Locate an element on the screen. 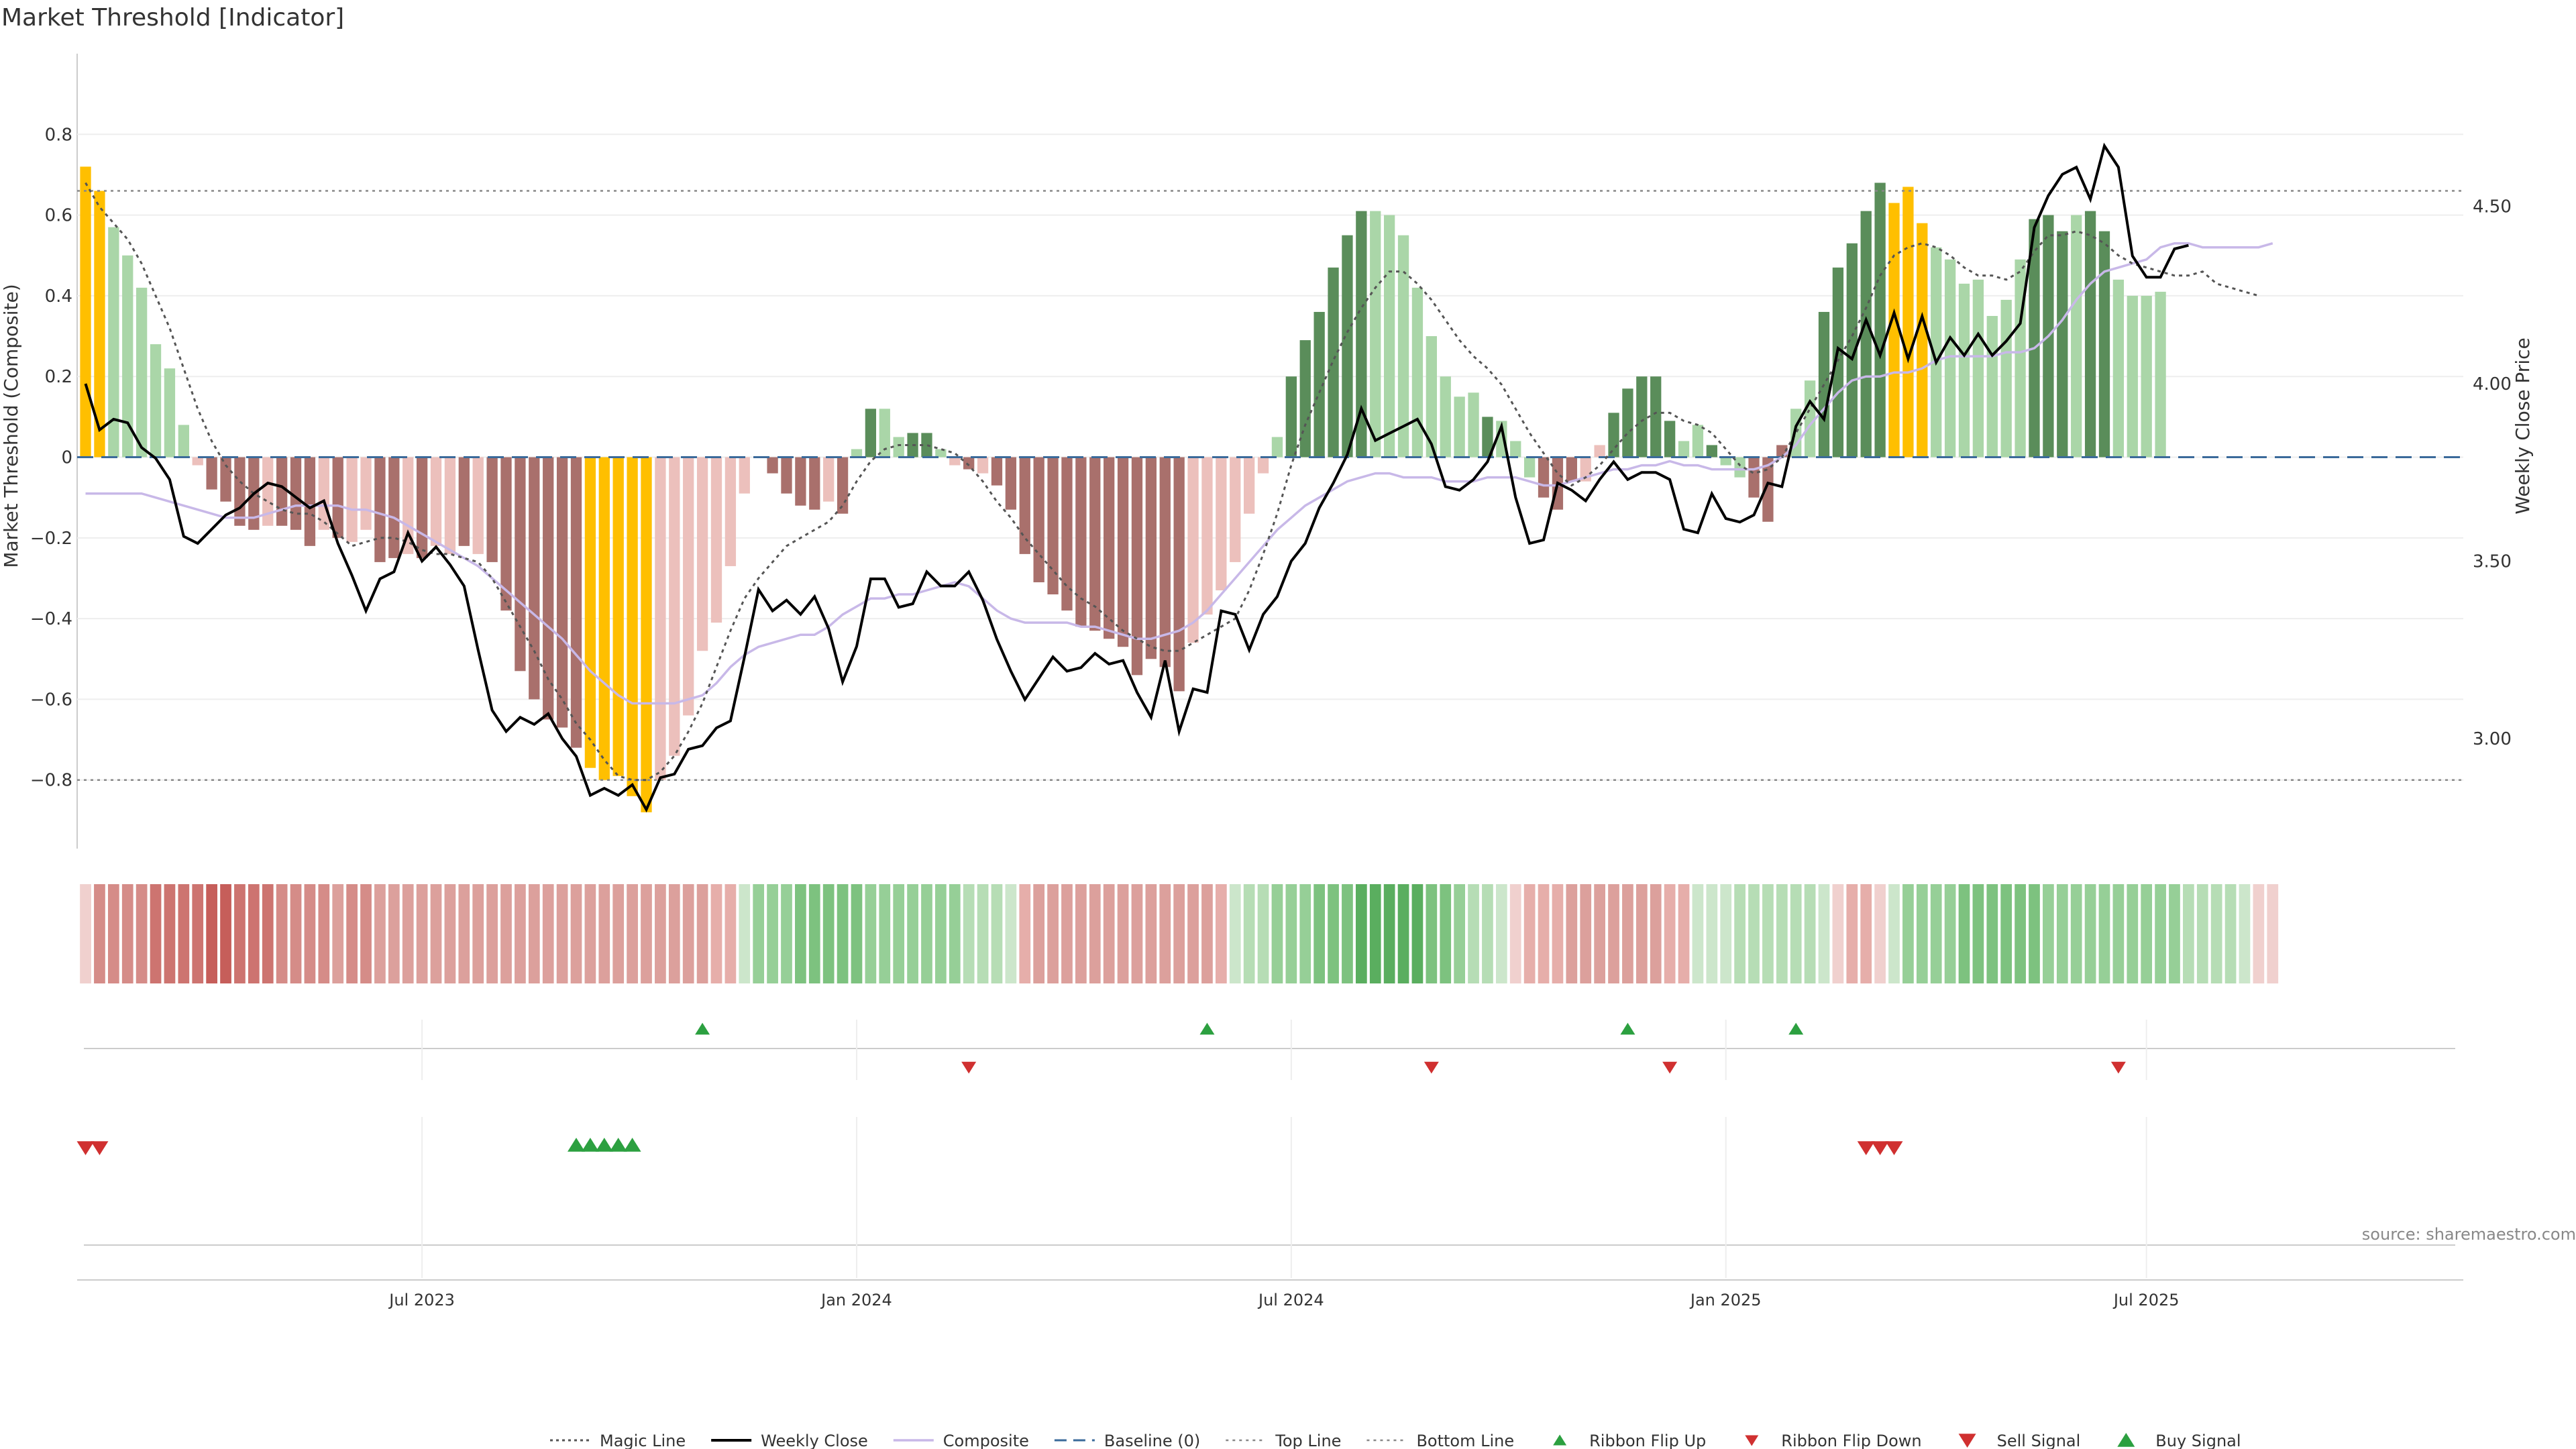 The width and height of the screenshot is (2576, 1449). y-tick-label: 0 is located at coordinates (66, 458).